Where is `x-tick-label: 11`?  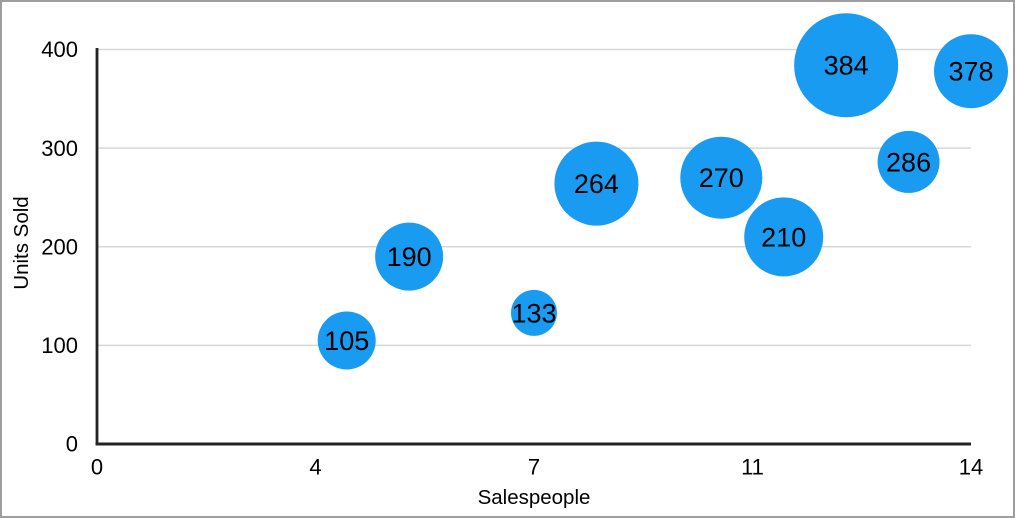
x-tick-label: 11 is located at coordinates (752, 467).